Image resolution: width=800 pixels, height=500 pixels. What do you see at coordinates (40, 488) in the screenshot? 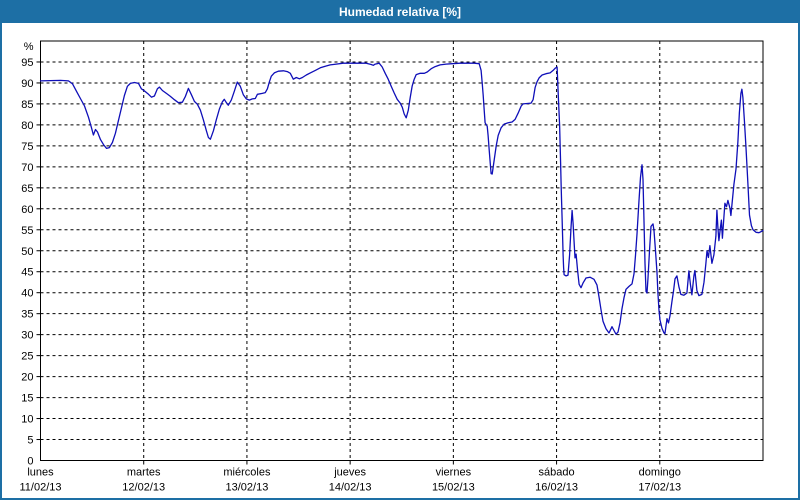
I see `x-axis-date-label: 11/02/13` at bounding box center [40, 488].